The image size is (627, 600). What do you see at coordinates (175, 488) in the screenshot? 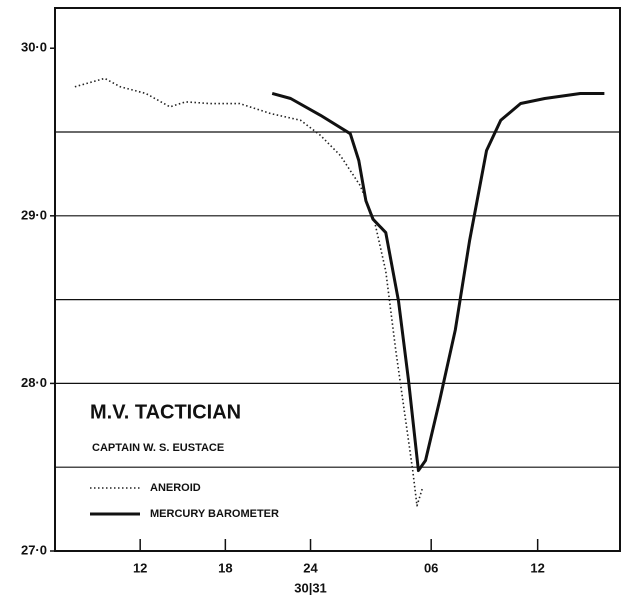
I see `legend-label: ANEROID` at bounding box center [175, 488].